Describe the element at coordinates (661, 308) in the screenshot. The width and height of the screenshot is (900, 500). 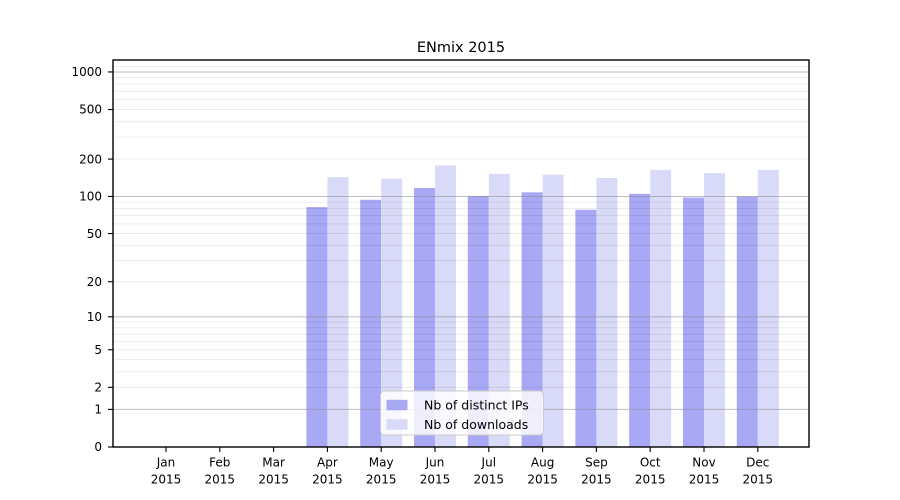
I see `bar-downloads-oct` at that location.